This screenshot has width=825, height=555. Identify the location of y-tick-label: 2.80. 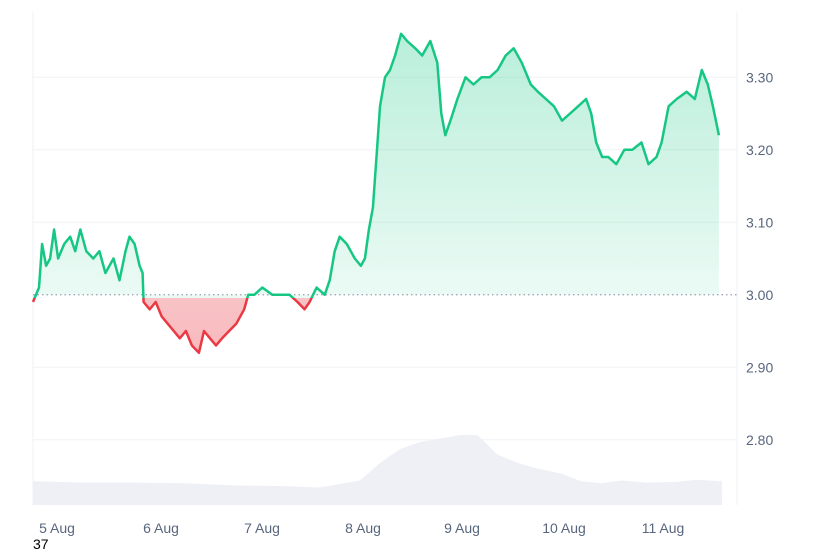
(759, 440).